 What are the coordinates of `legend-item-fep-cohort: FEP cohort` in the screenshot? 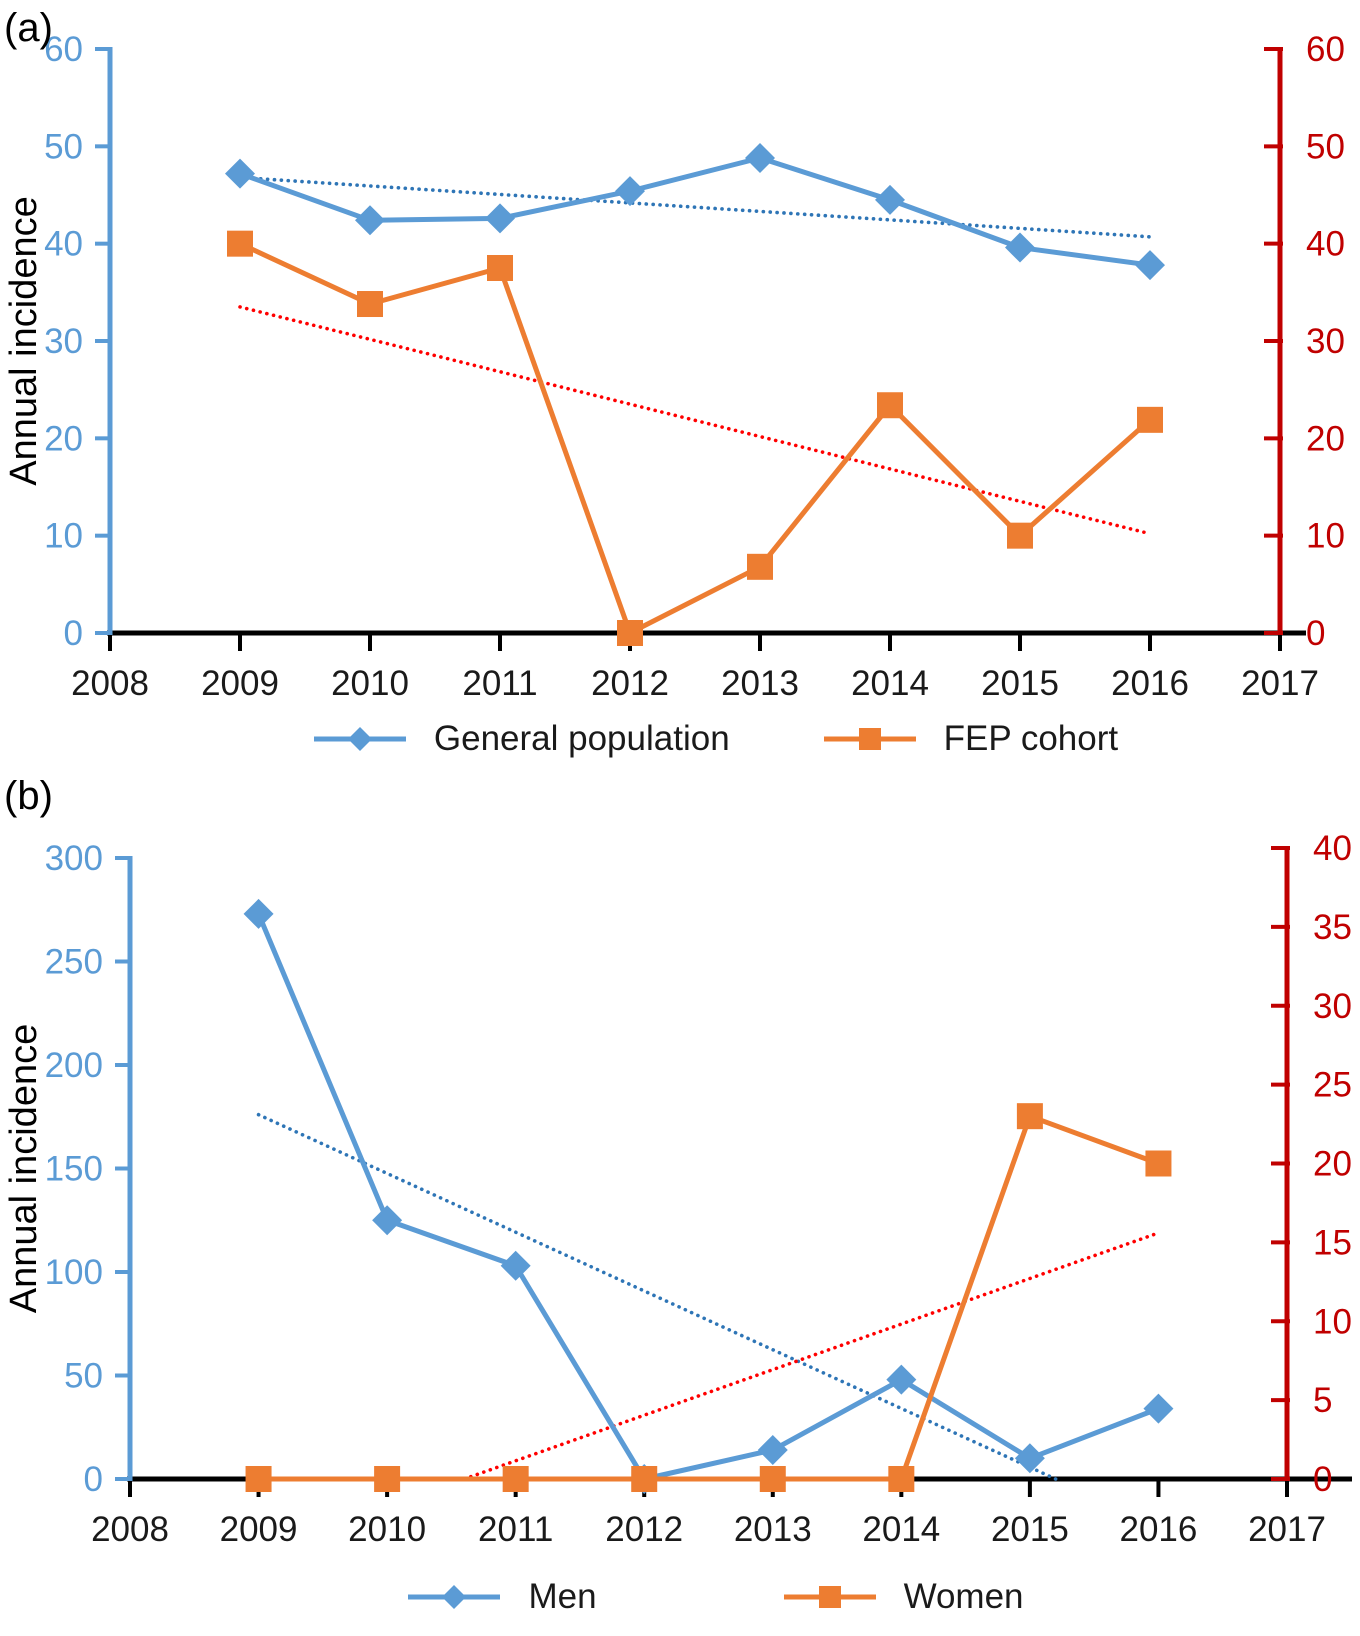 It's located at (970, 739).